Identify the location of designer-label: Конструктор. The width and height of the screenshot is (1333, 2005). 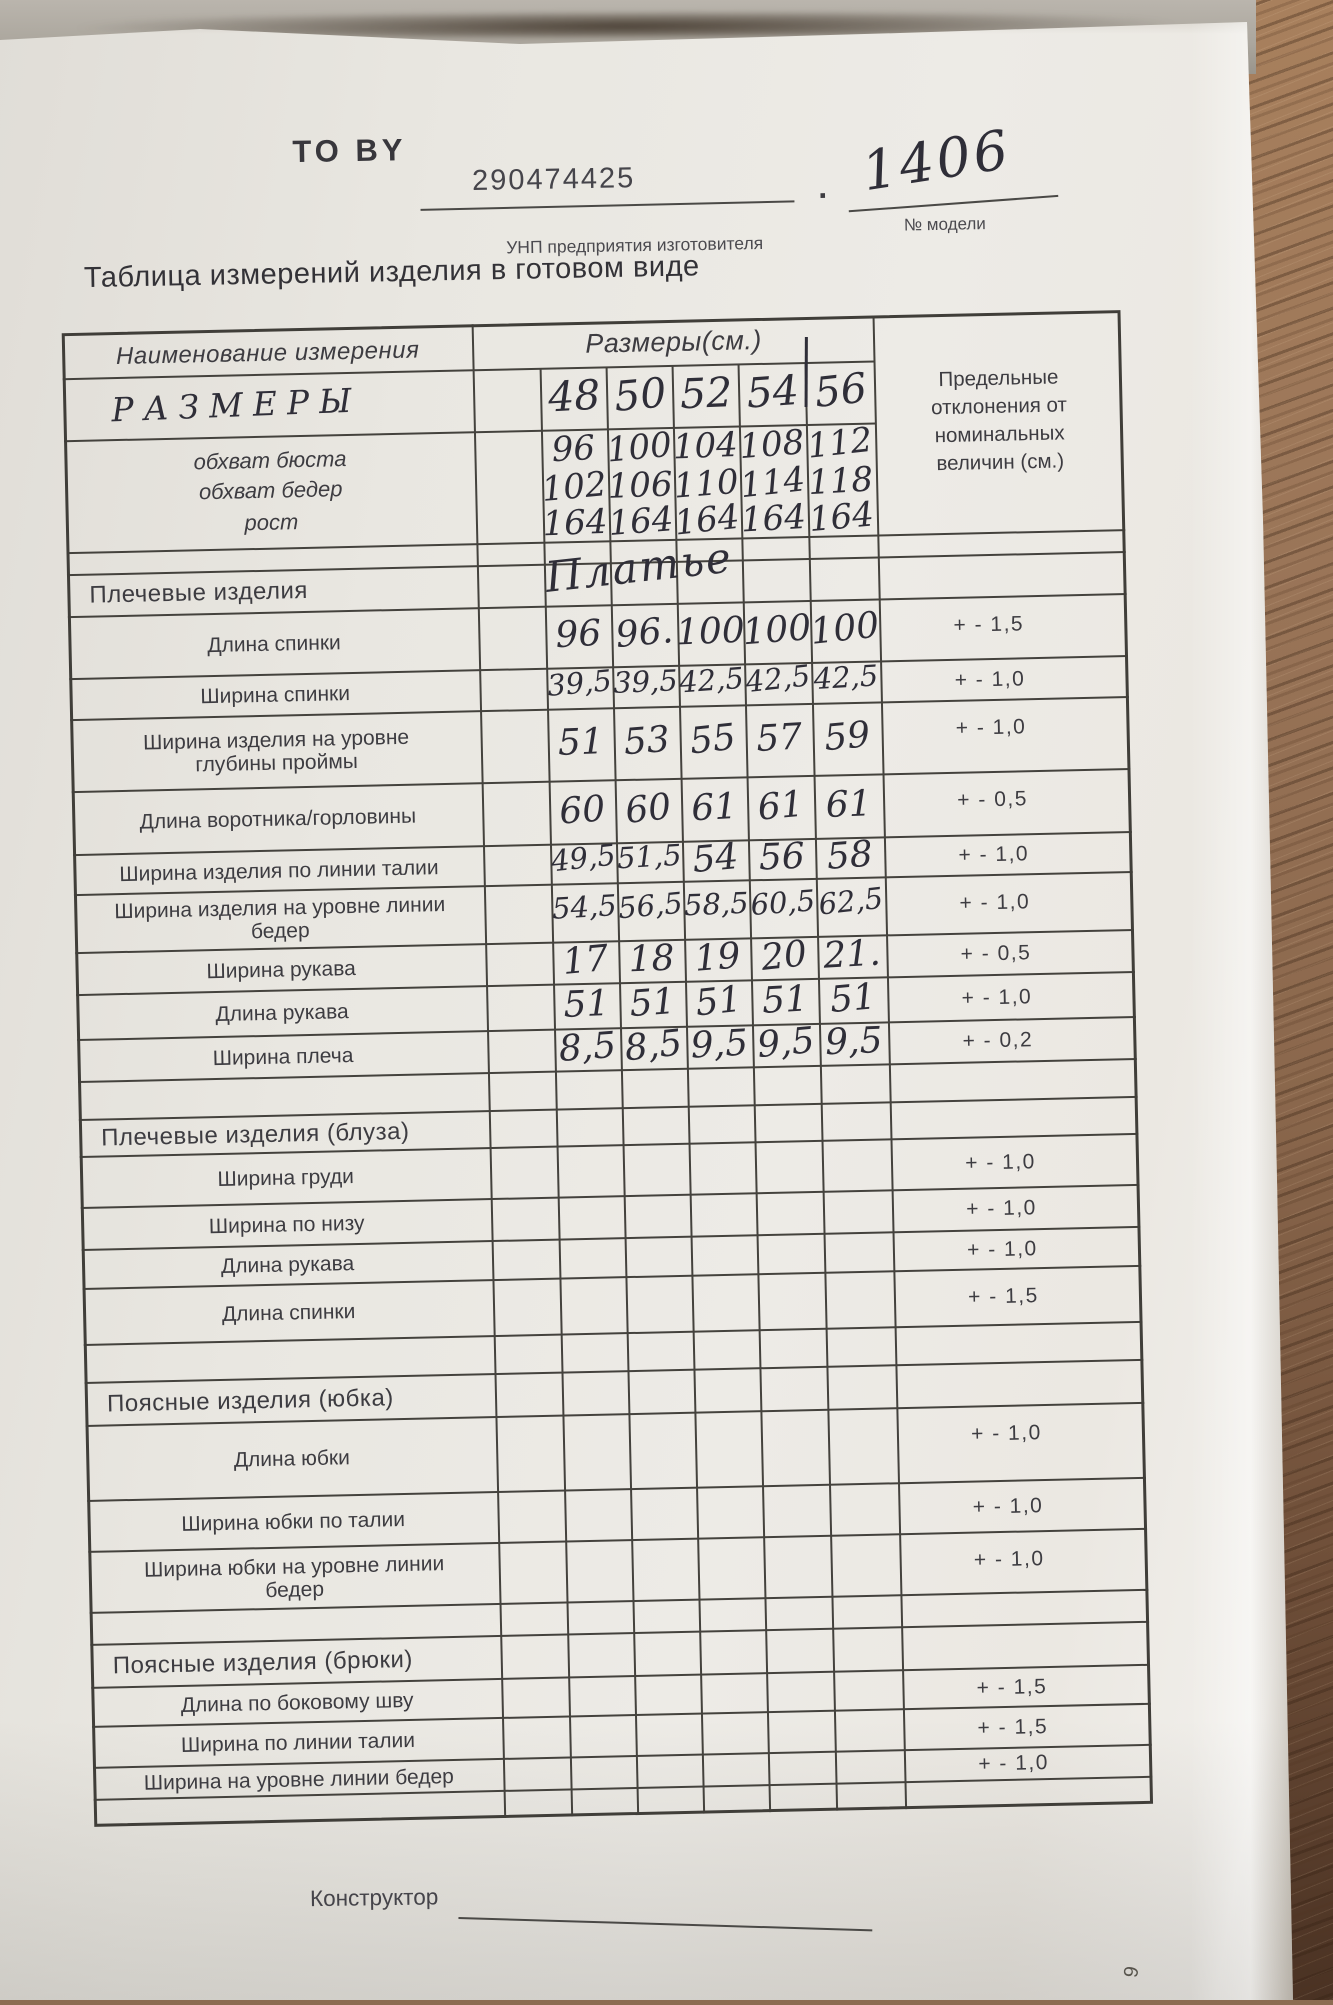
(374, 1898).